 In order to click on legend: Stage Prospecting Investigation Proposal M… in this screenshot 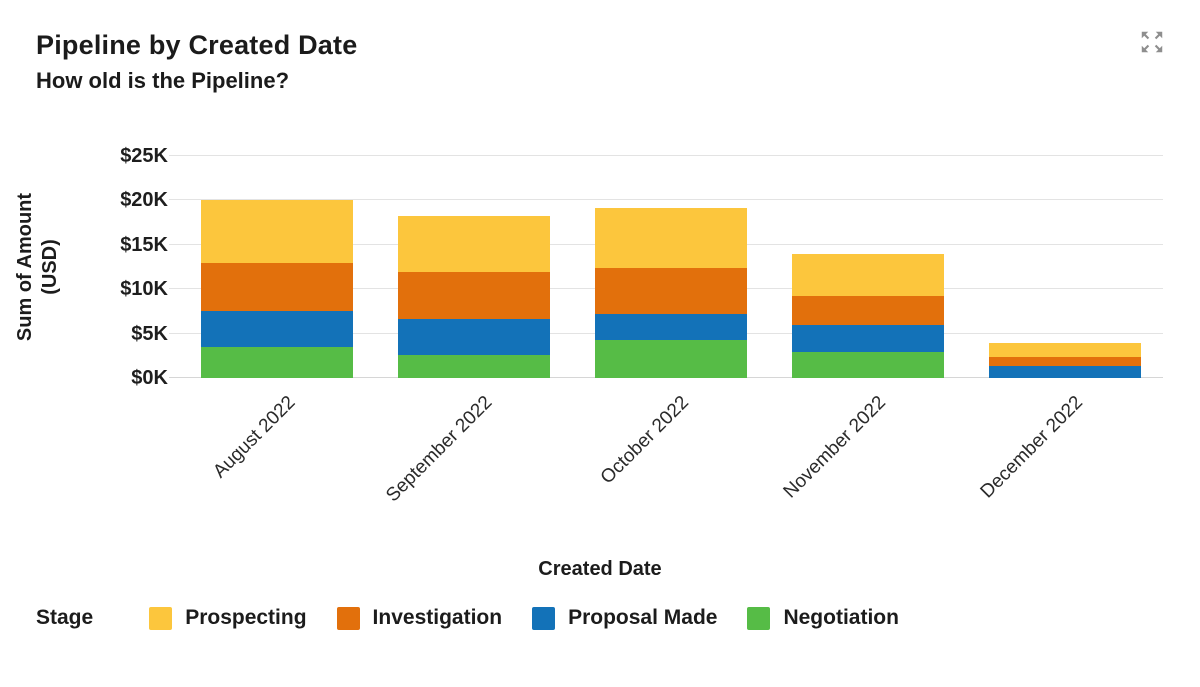, I will do `click(482, 618)`.